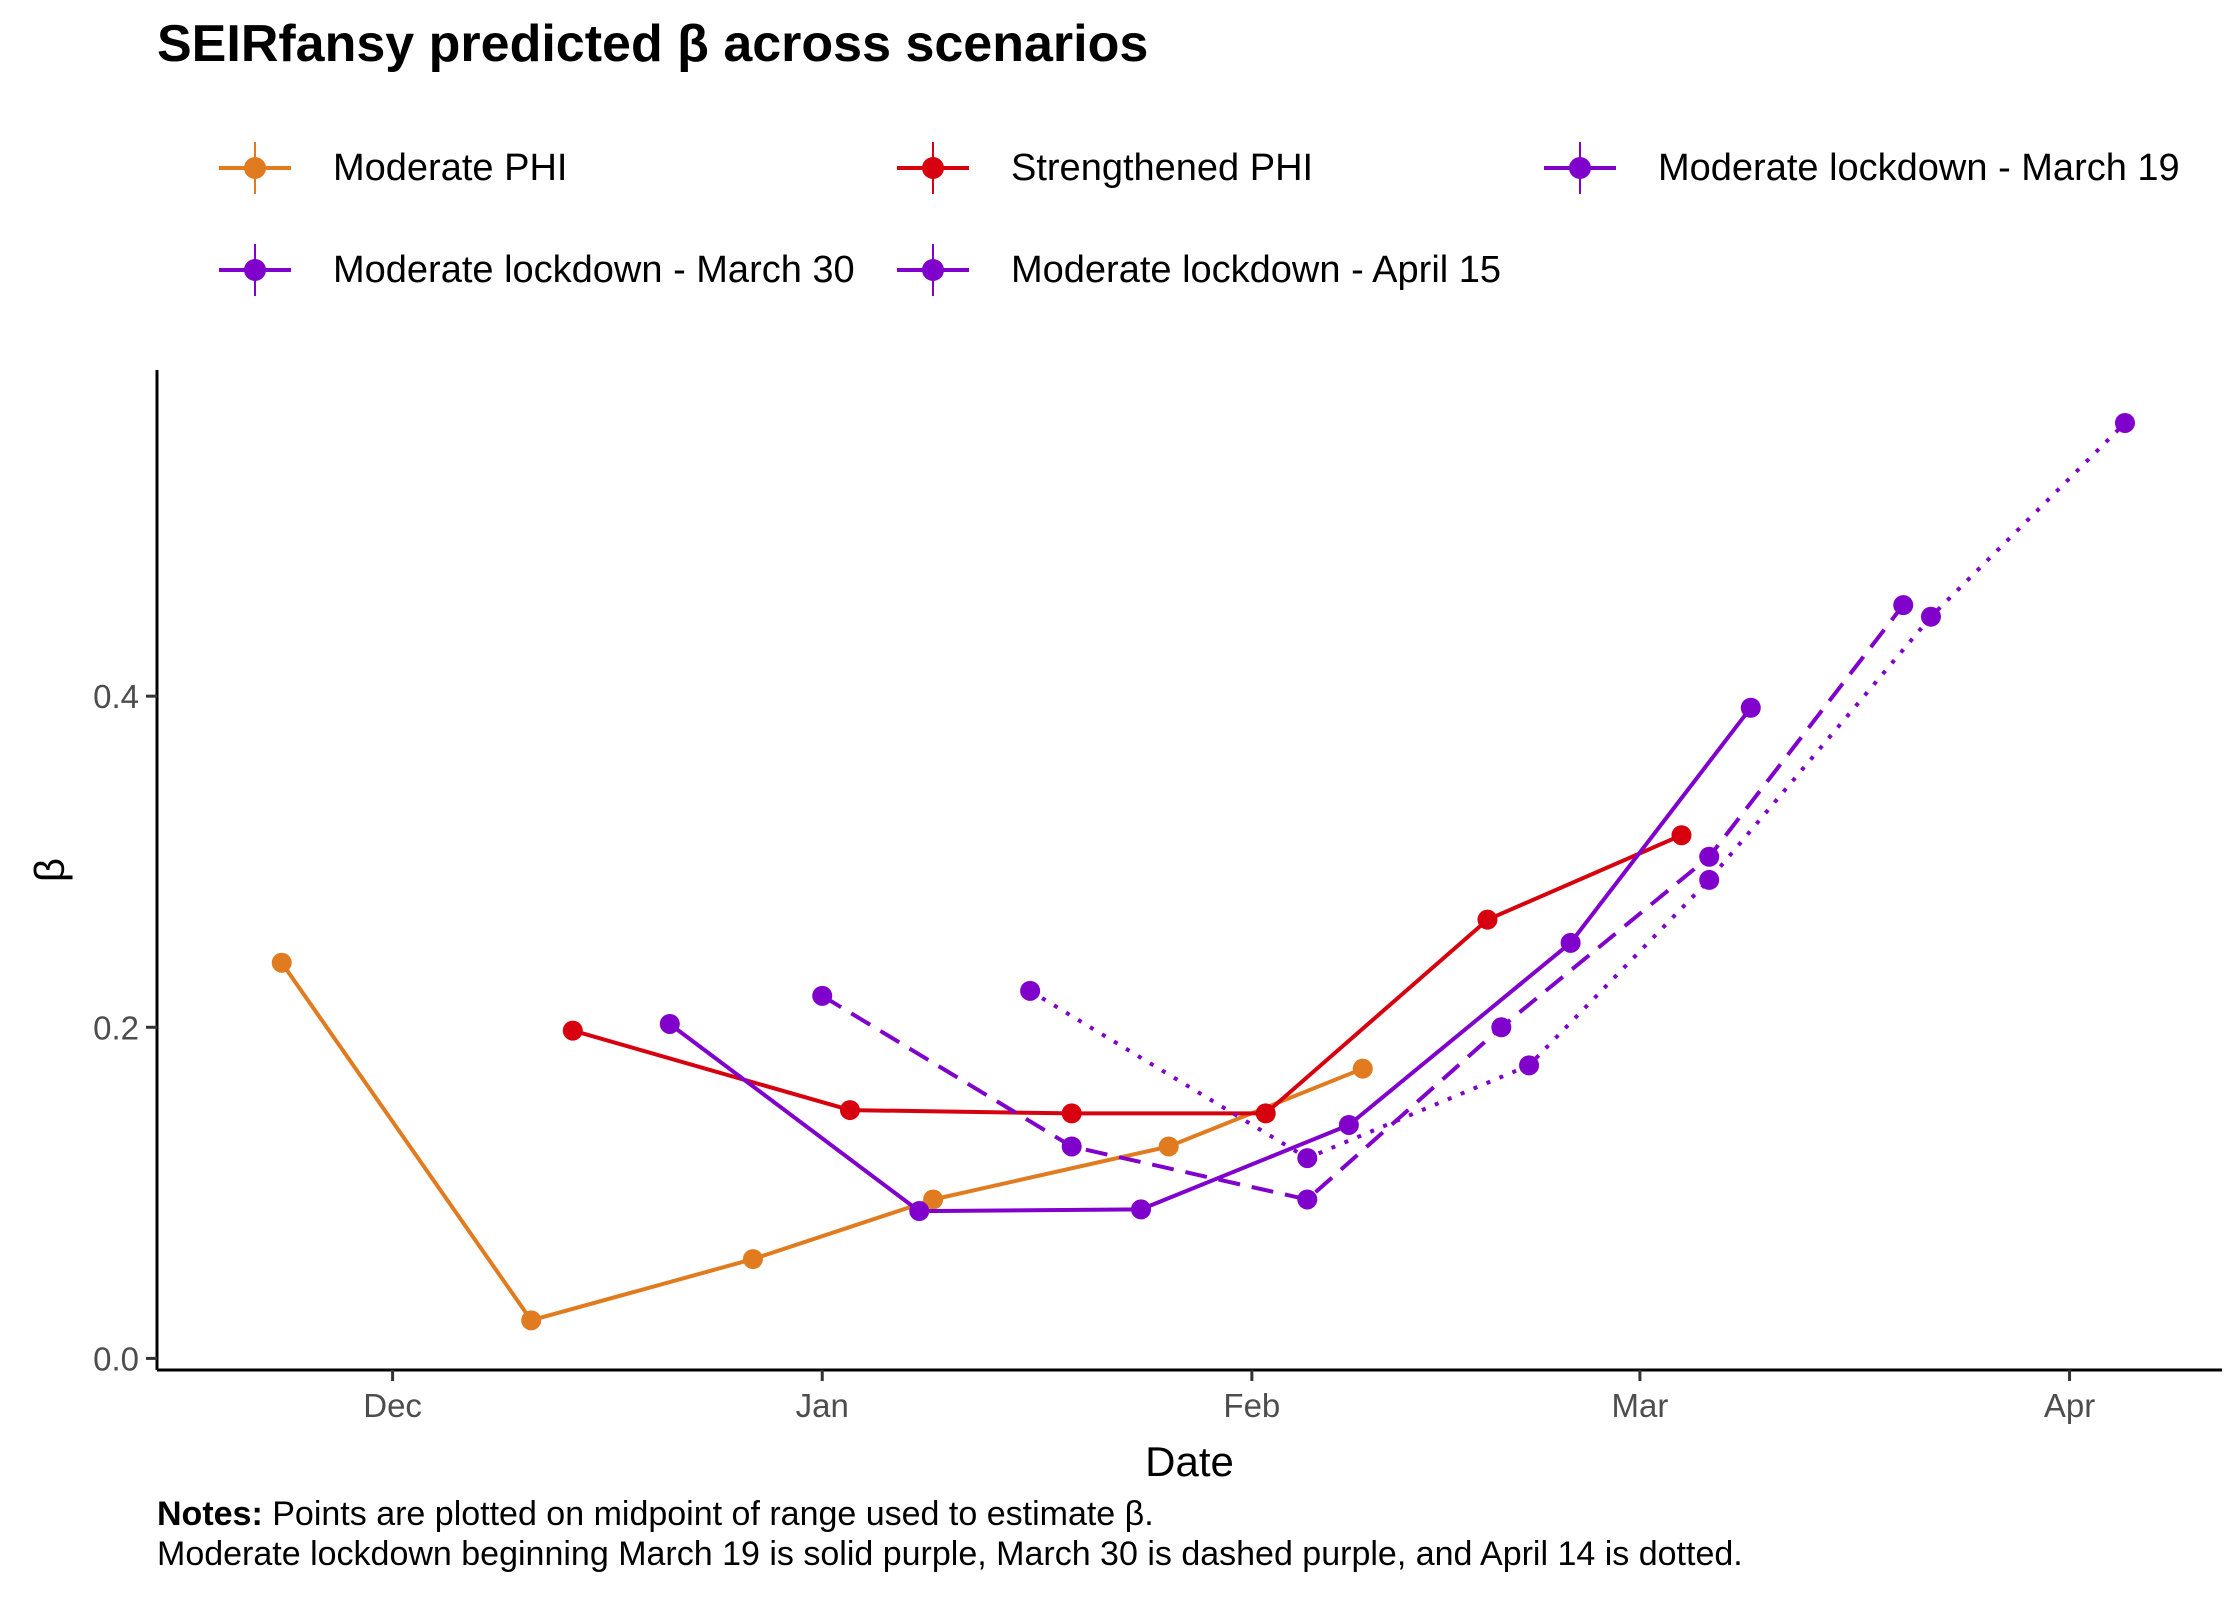  Describe the element at coordinates (116, 1027) in the screenshot. I see `y-tick-label: 0.2` at that location.